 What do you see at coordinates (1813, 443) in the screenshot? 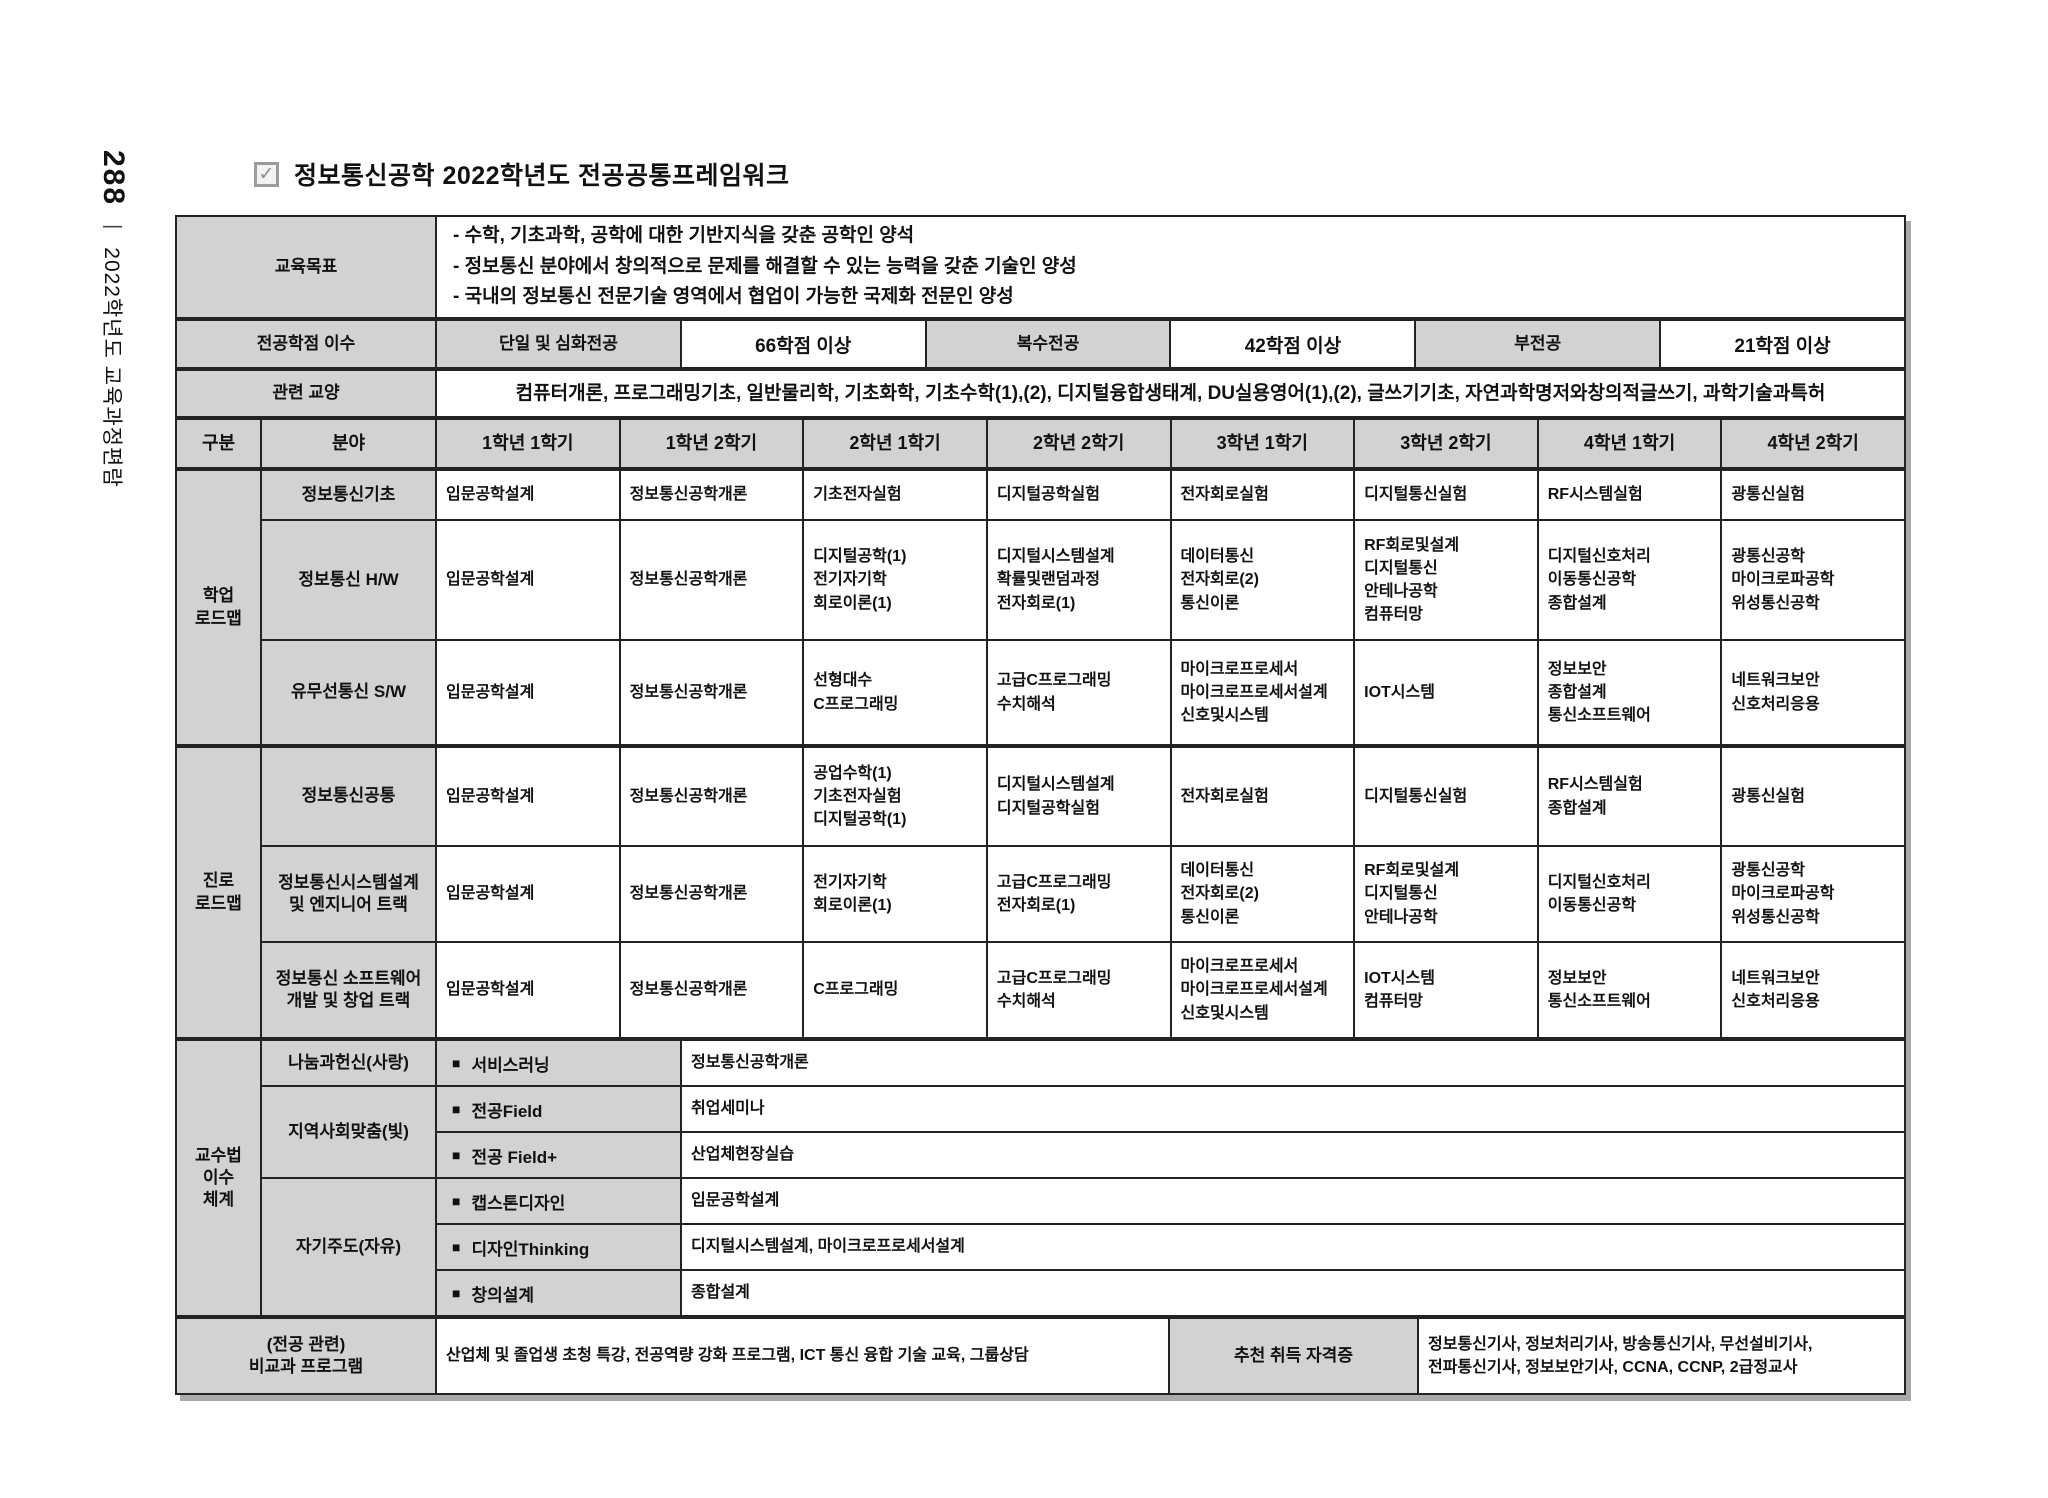
I see `header-cell: 4학년 2학기` at bounding box center [1813, 443].